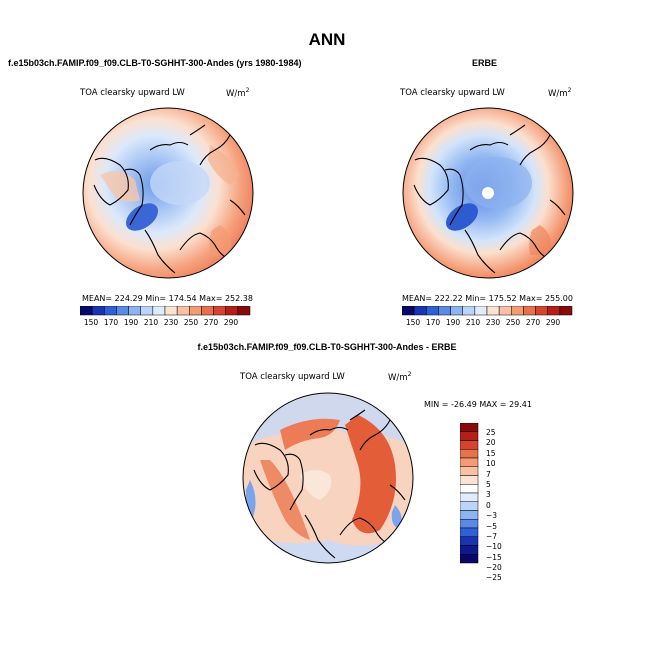 This screenshot has height=655, width=654. Describe the element at coordinates (540, 240) in the screenshot. I see `obs-europe-field` at that location.